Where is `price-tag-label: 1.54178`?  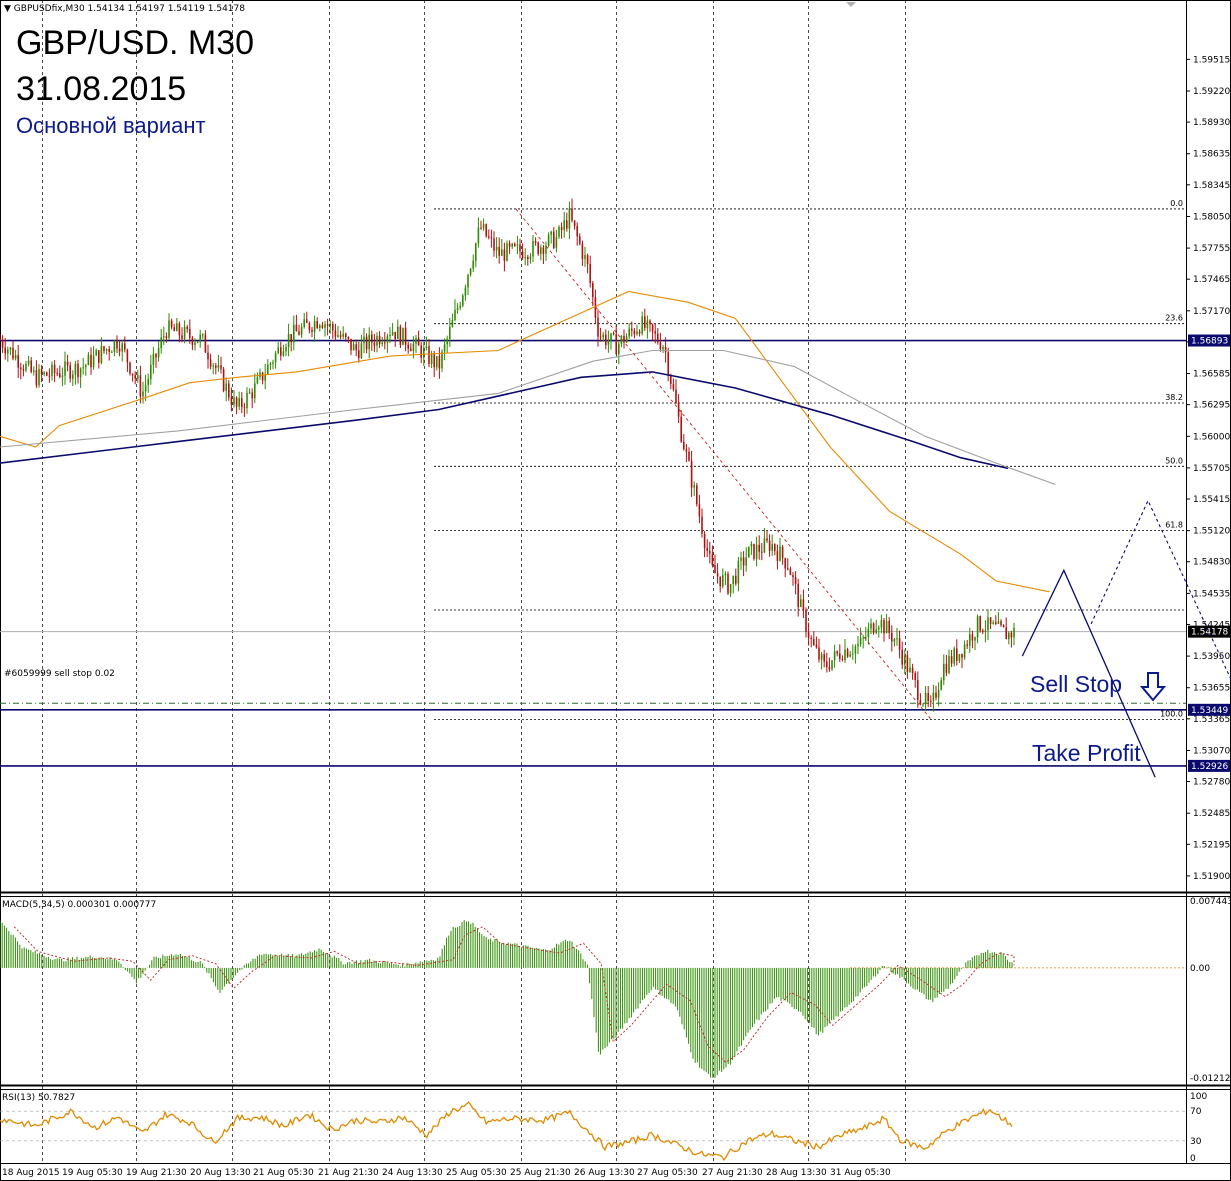
price-tag-label: 1.54178 is located at coordinates (1209, 633).